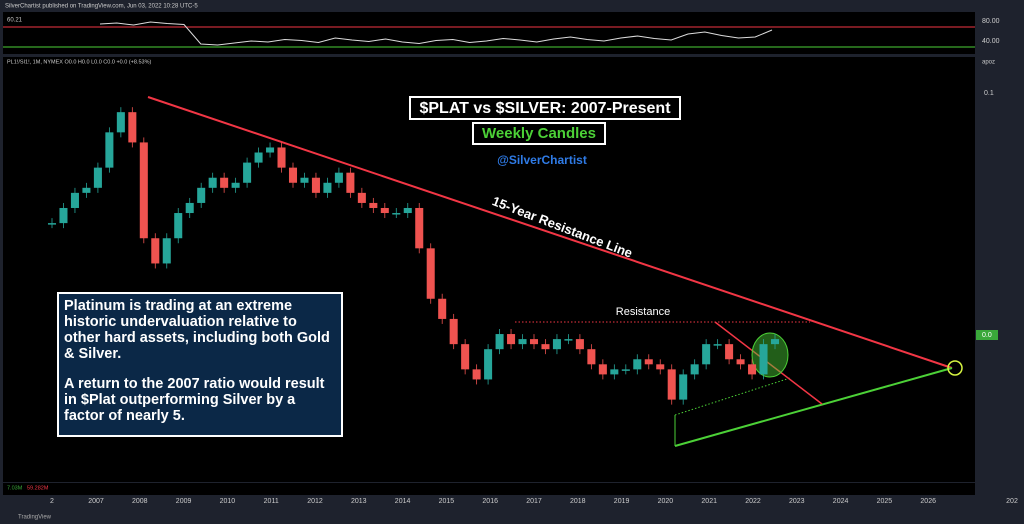  What do you see at coordinates (813, 407) in the screenshot?
I see `support-line` at bounding box center [813, 407].